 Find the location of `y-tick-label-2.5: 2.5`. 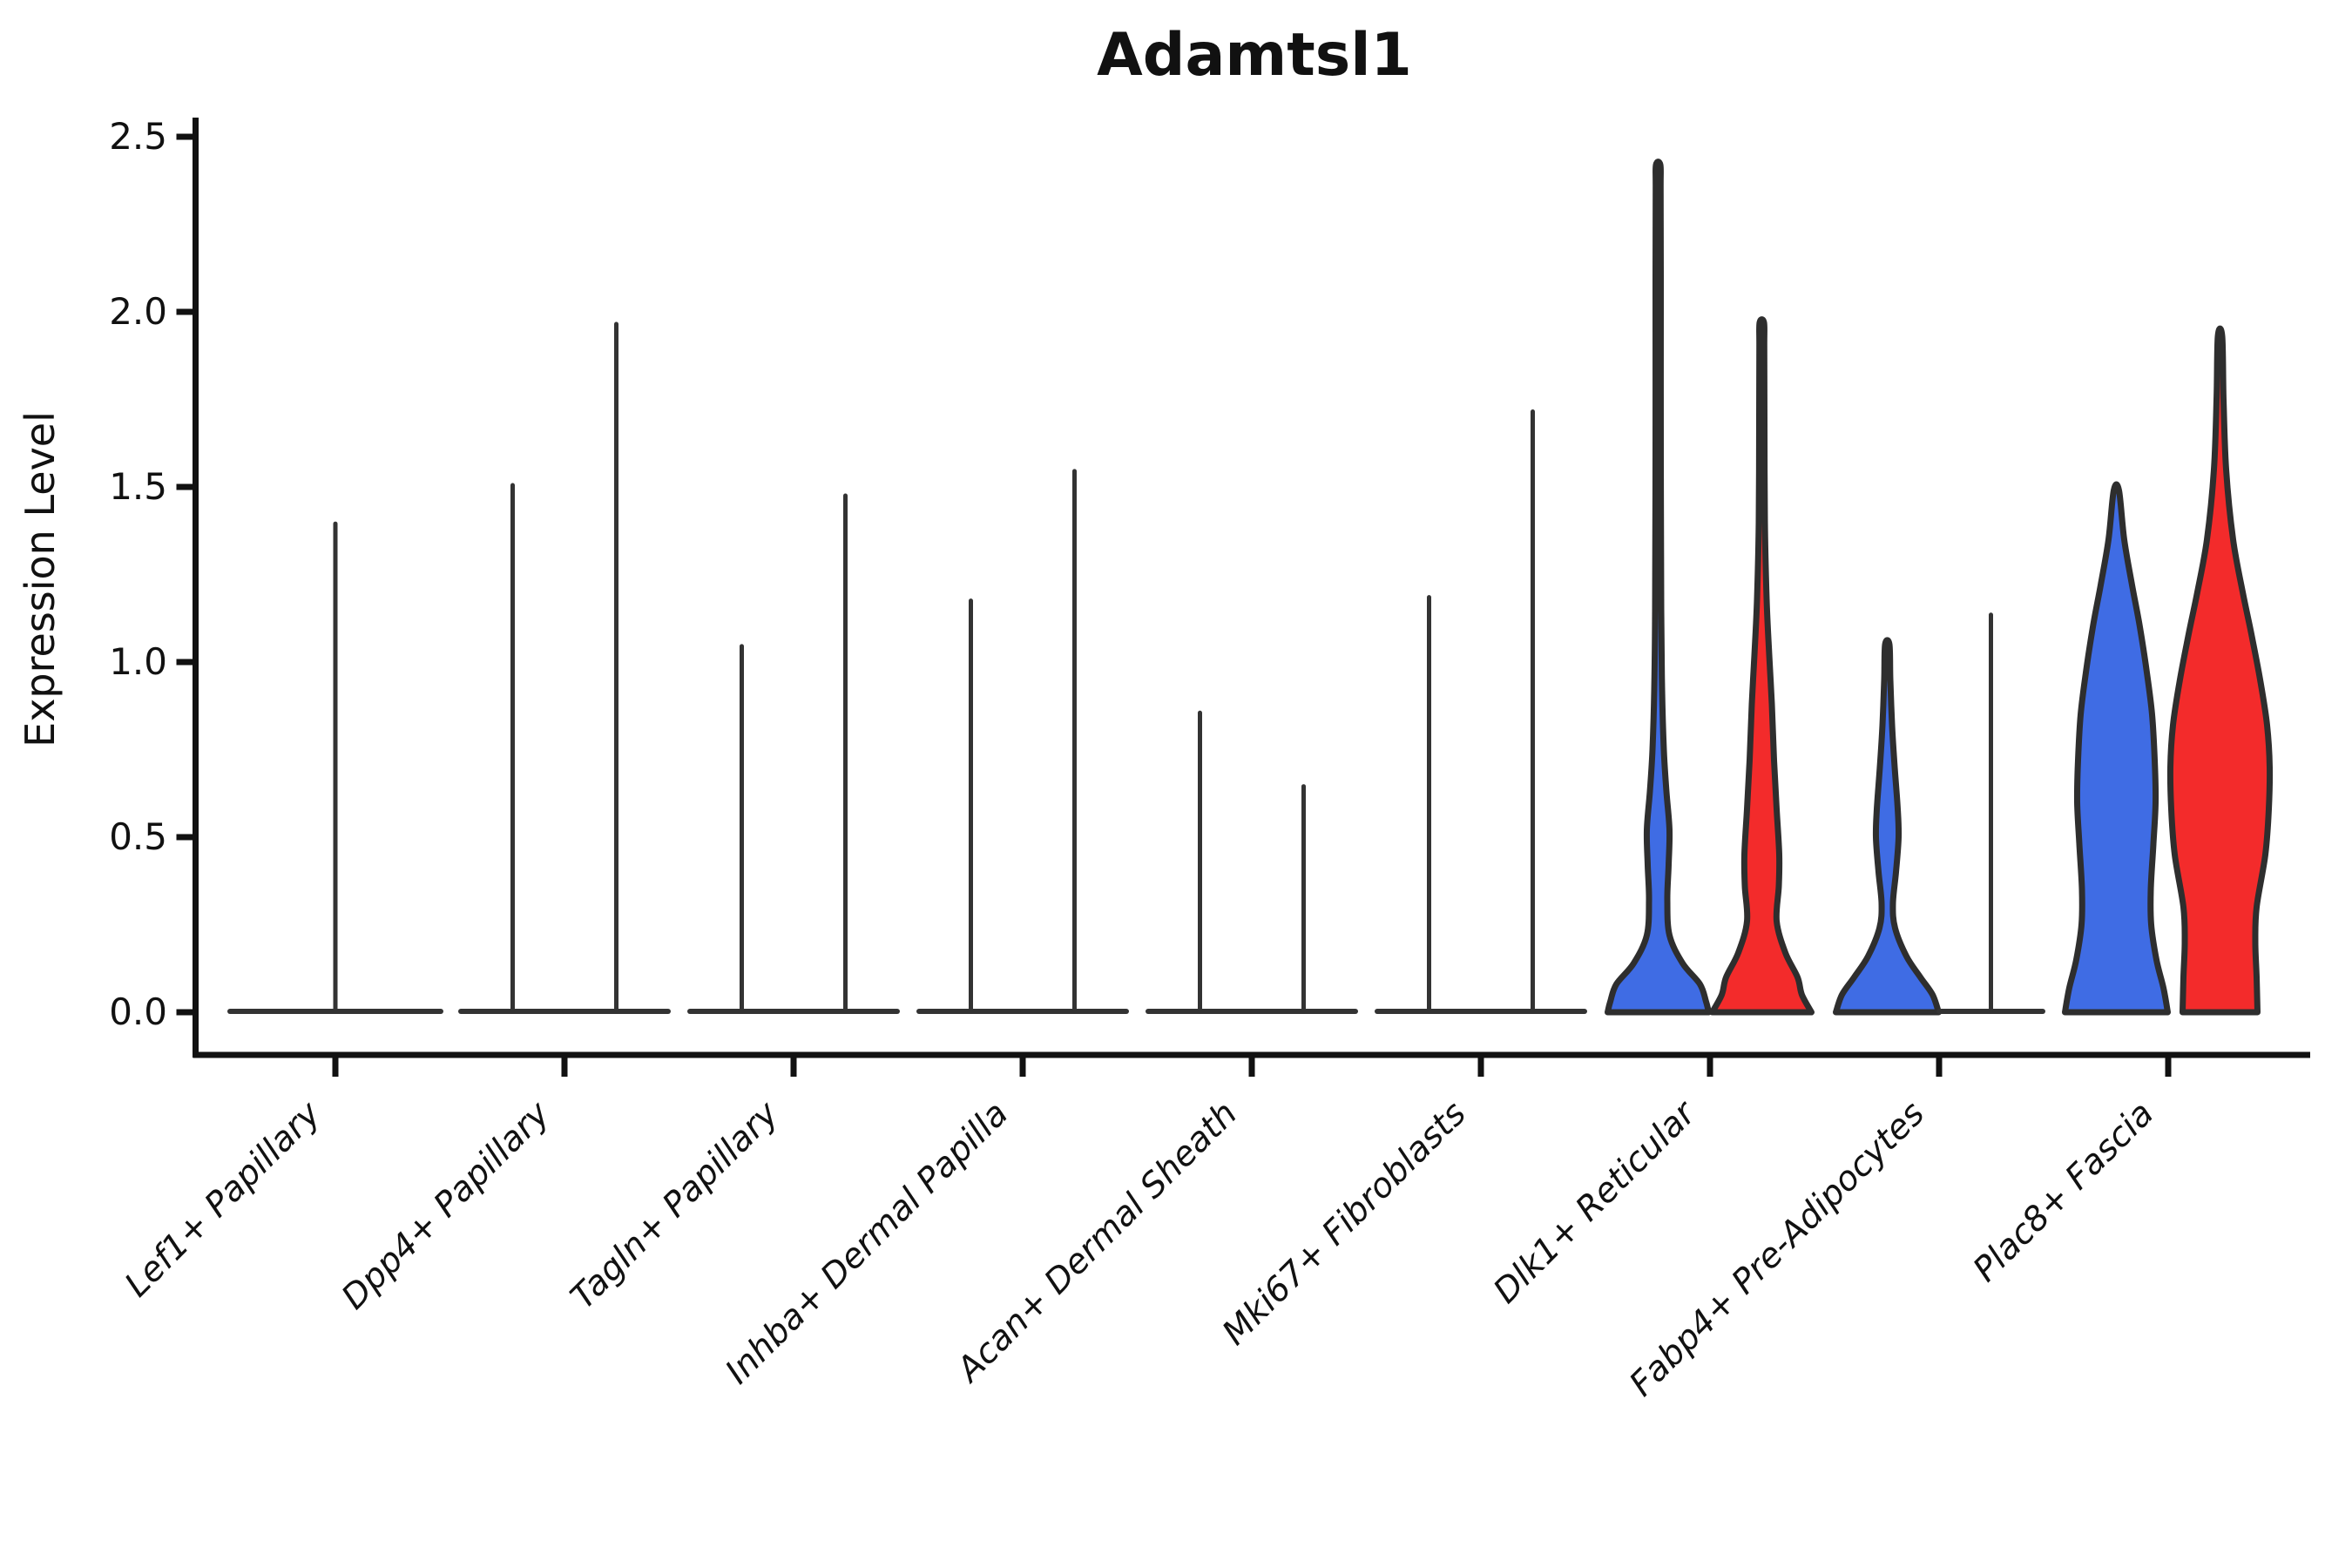

y-tick-label-2.5: 2.5 is located at coordinates (138, 136).